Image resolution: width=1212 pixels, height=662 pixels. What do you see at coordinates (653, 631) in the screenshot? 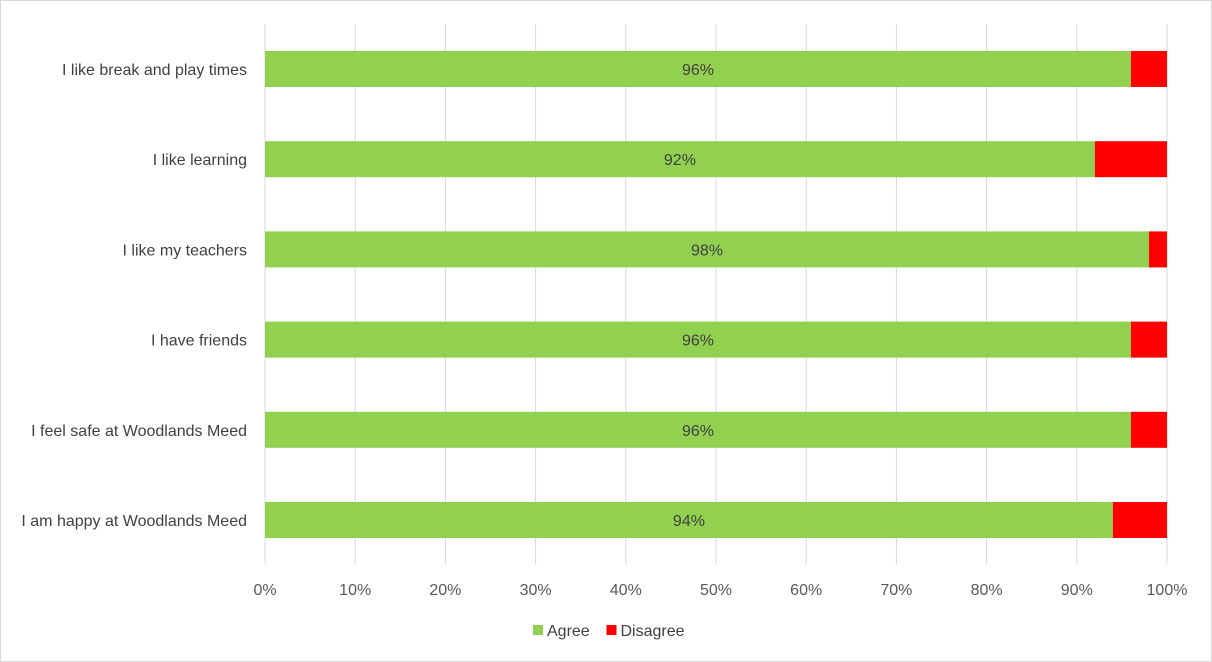
I see `legend-label-disagree: Disagree` at bounding box center [653, 631].